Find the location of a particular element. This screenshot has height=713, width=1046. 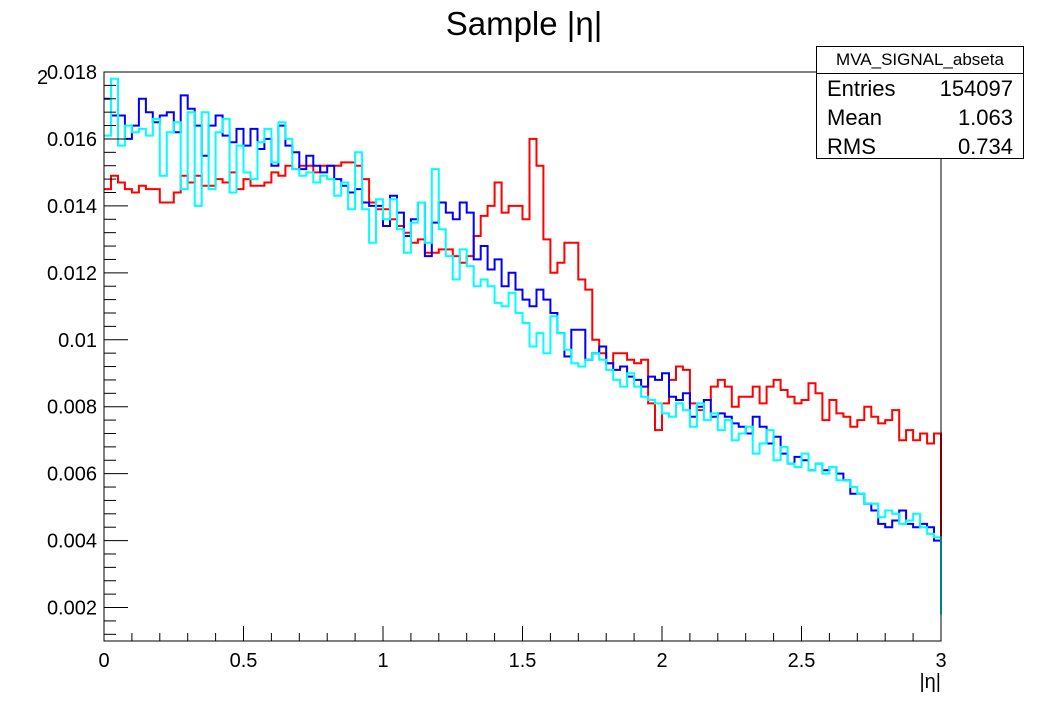

y-tick-label: 0.002 is located at coordinates (72, 609).